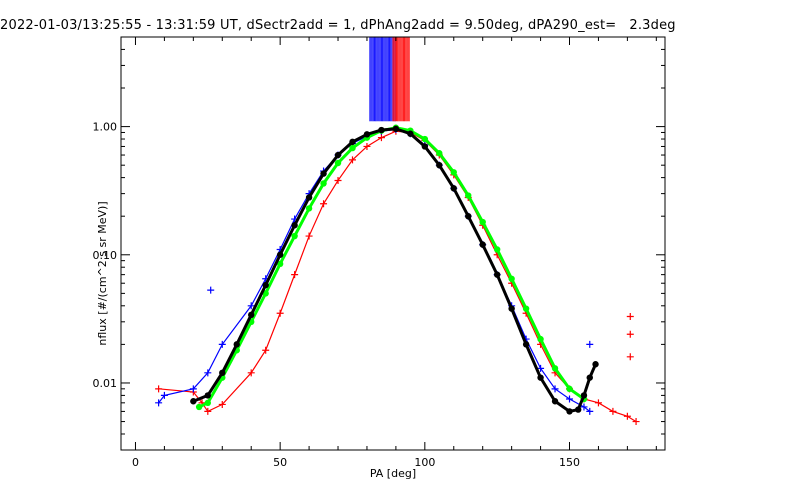 Image resolution: width=800 pixels, height=500 pixels. I want to click on y-tick-label: 1.00, so click(105, 127).